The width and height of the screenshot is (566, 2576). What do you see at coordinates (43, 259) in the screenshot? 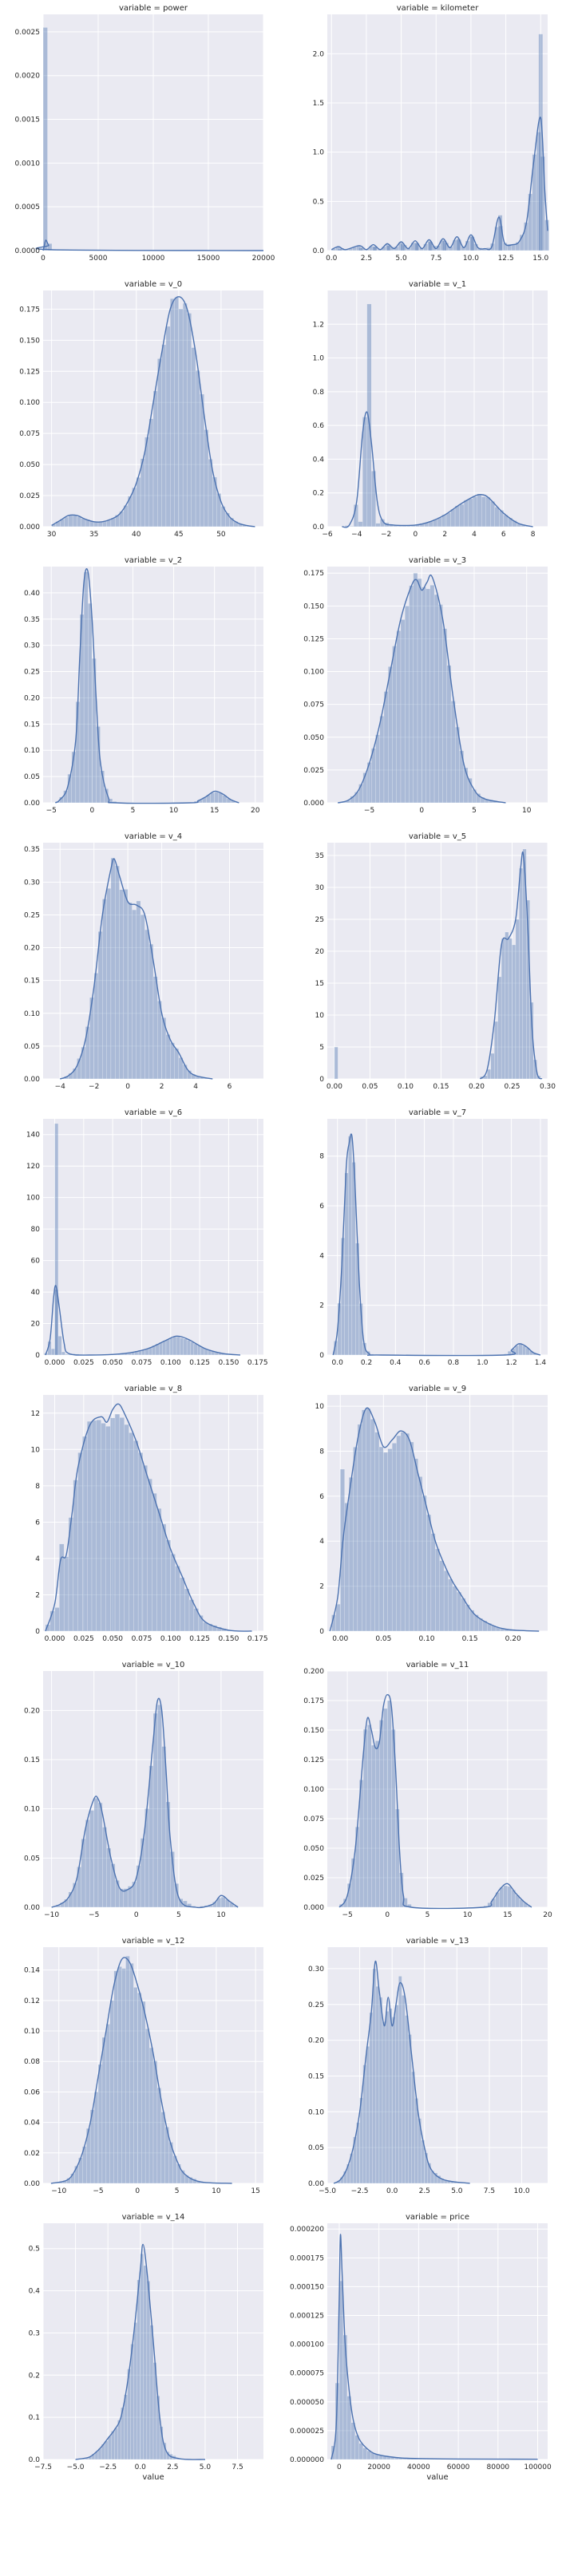
I see `x-tick-label: 0` at bounding box center [43, 259].